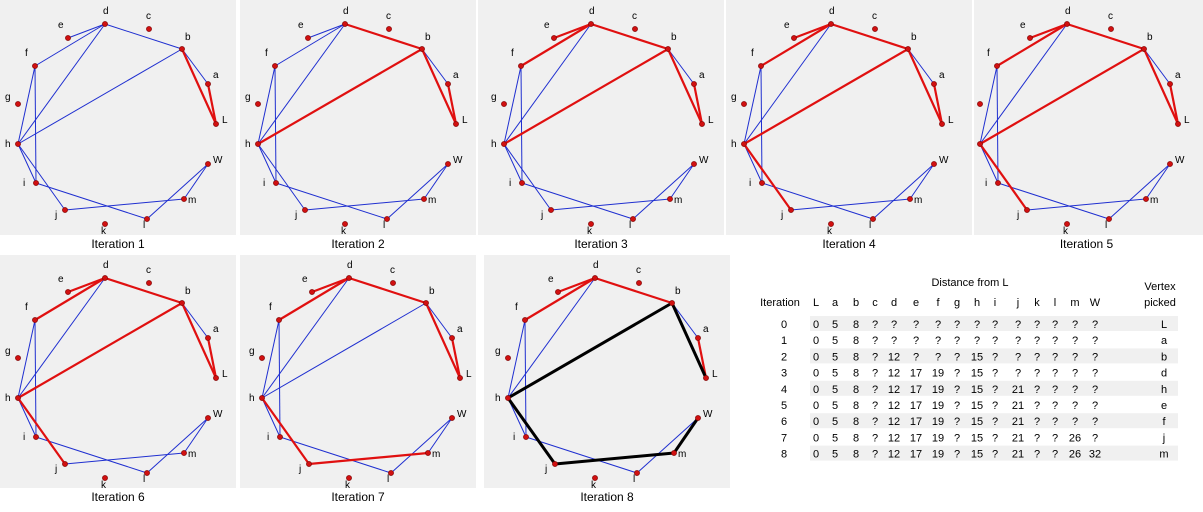 This screenshot has height=512, width=1203. I want to click on vertex-label-b: b, so click(674, 37).